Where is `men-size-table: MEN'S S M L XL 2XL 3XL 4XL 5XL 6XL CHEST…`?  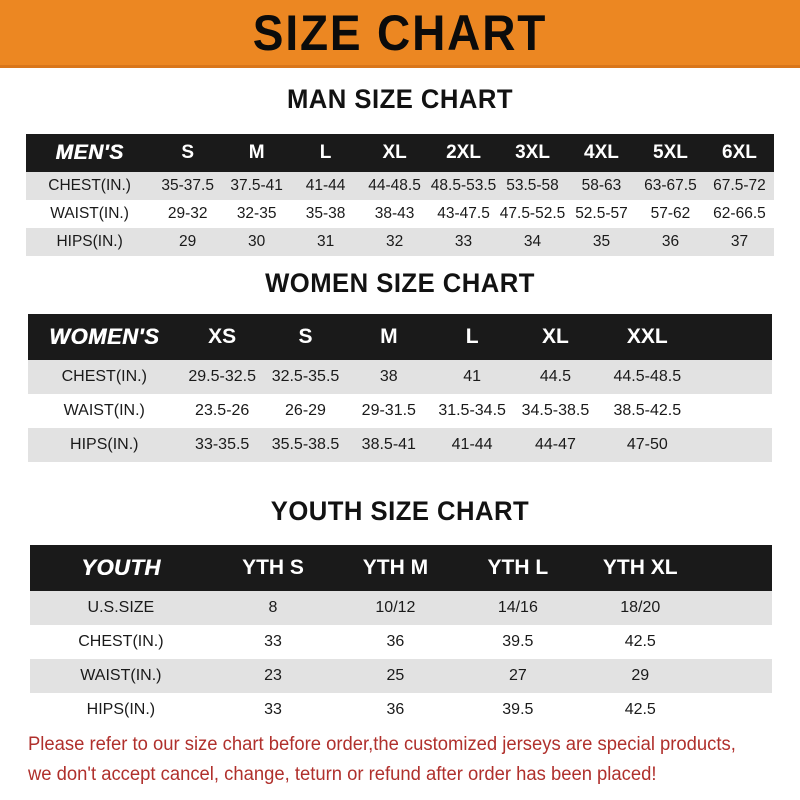
men-size-table: MEN'S S M L XL 2XL 3XL 4XL 5XL 6XL CHEST… is located at coordinates (400, 195).